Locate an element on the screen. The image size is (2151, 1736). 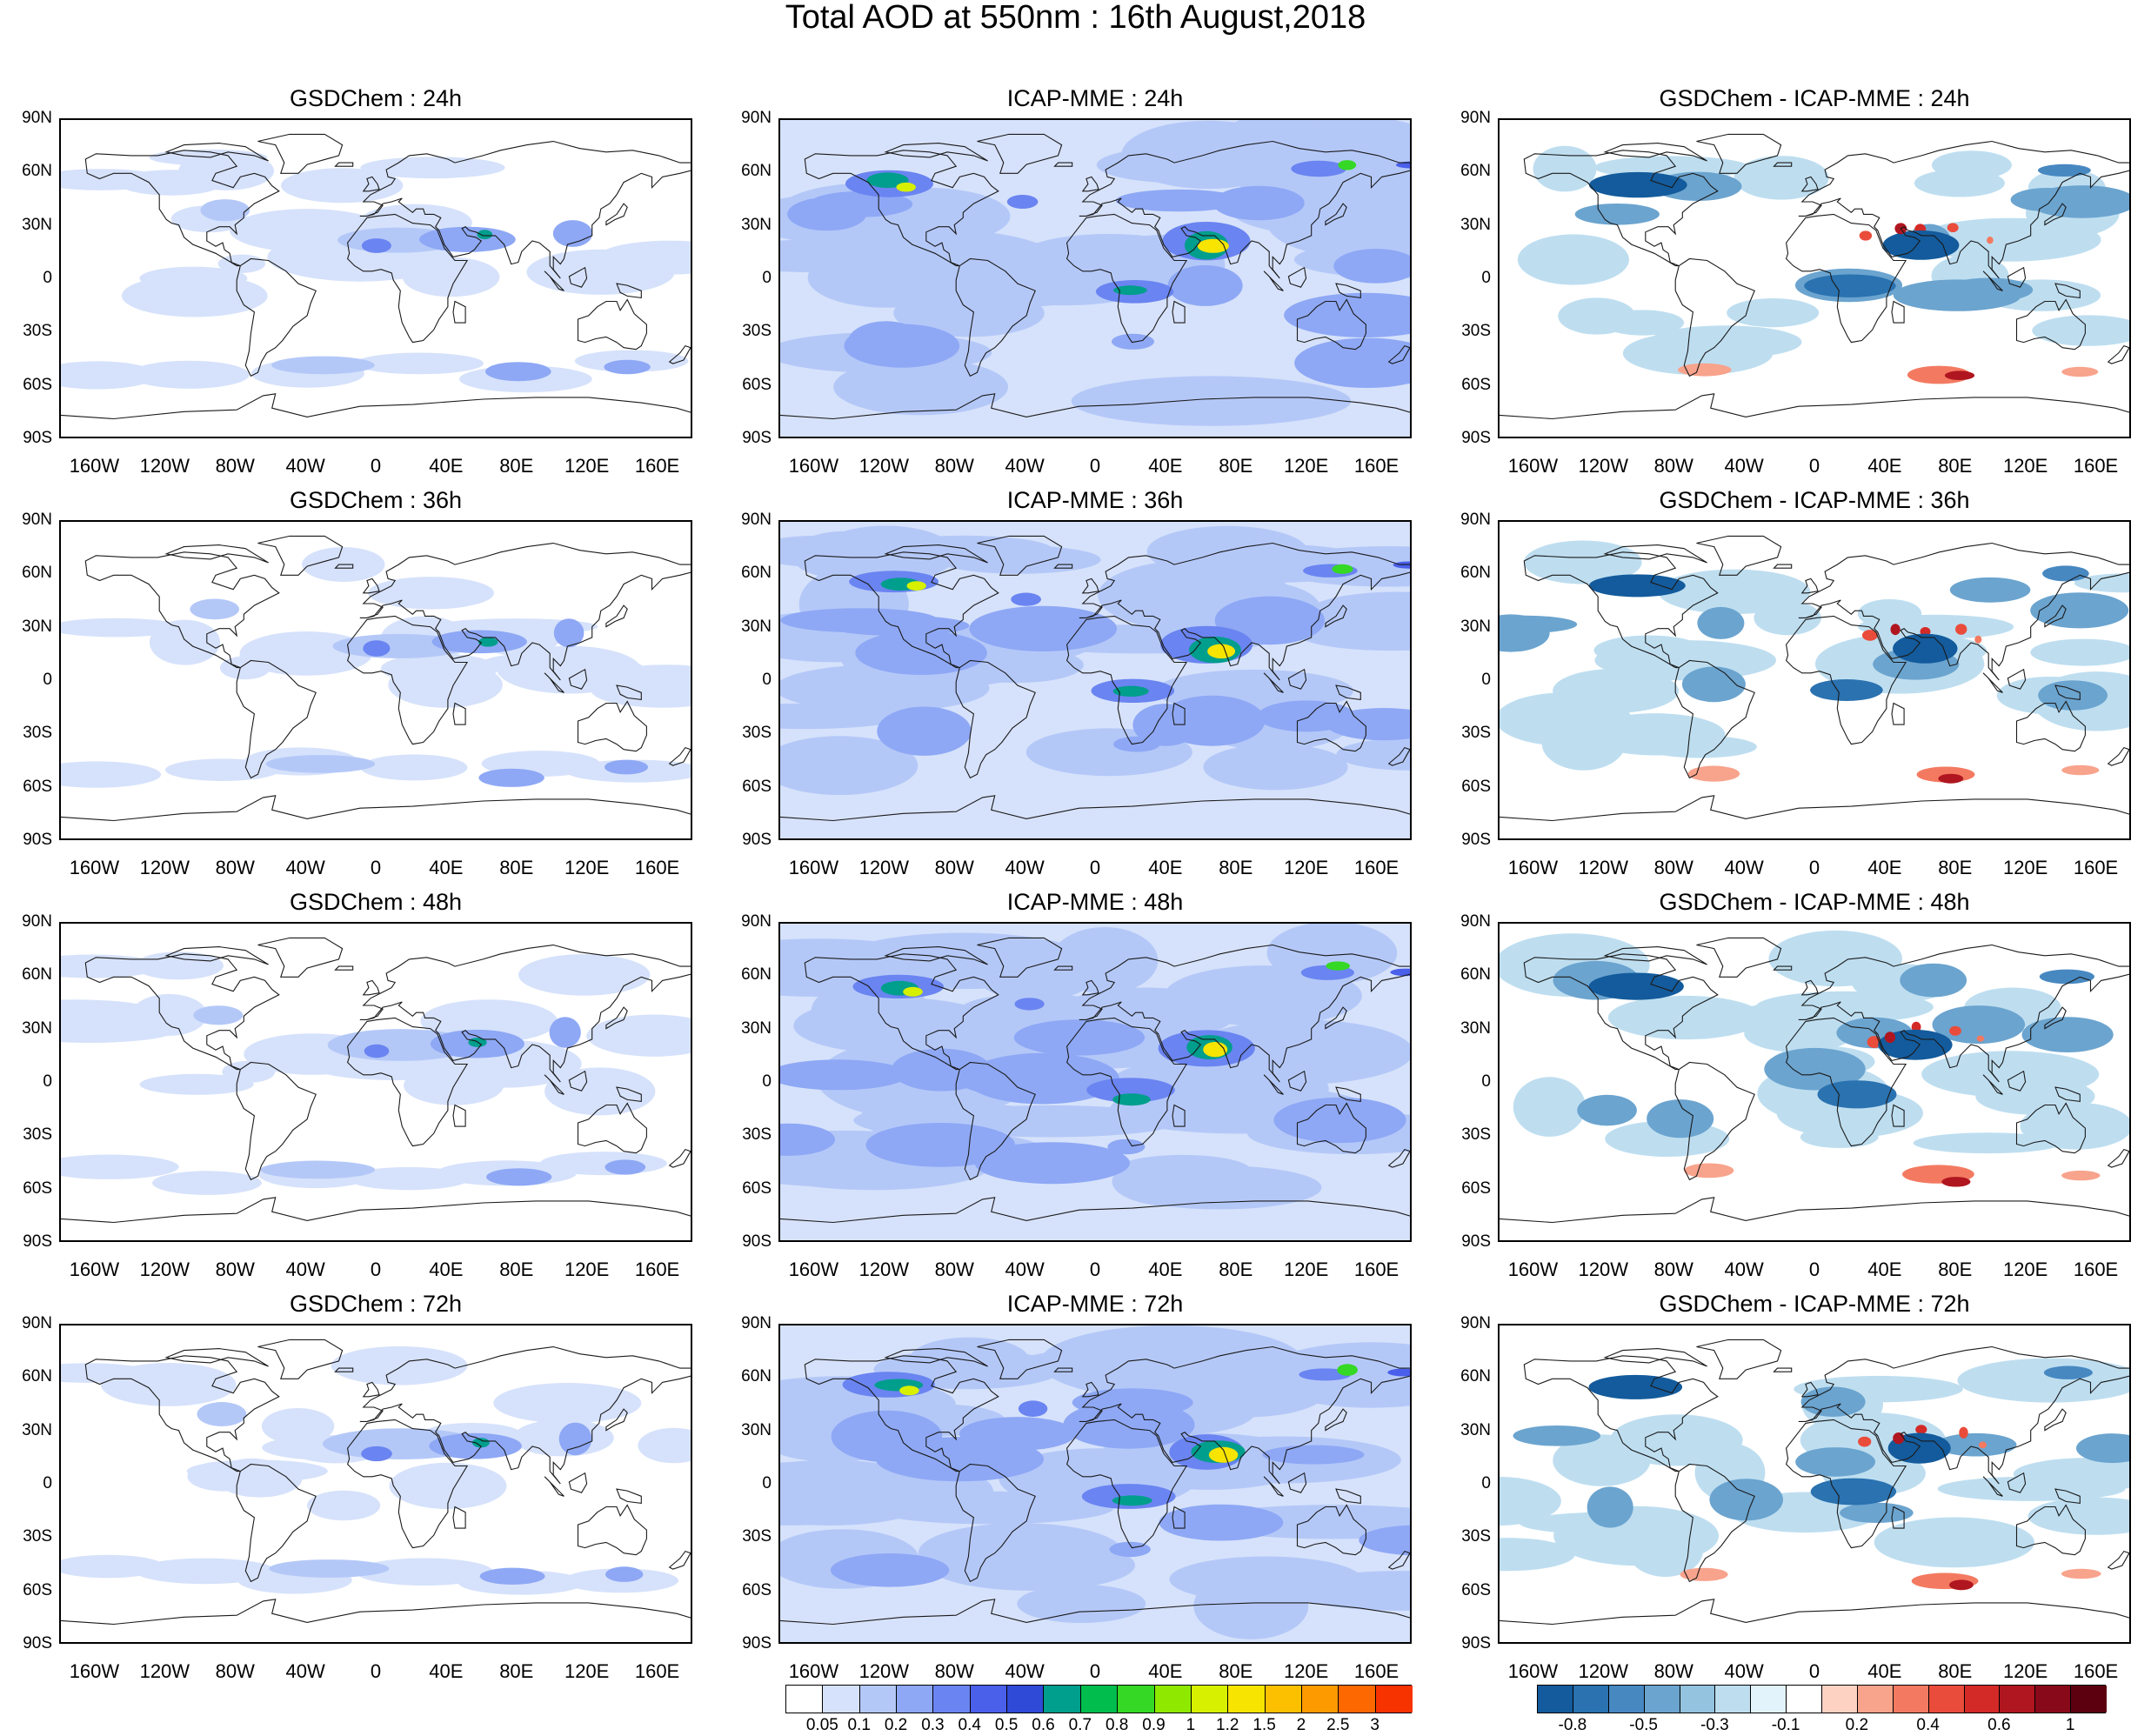
longitude-label: 160E is located at coordinates (1376, 867).